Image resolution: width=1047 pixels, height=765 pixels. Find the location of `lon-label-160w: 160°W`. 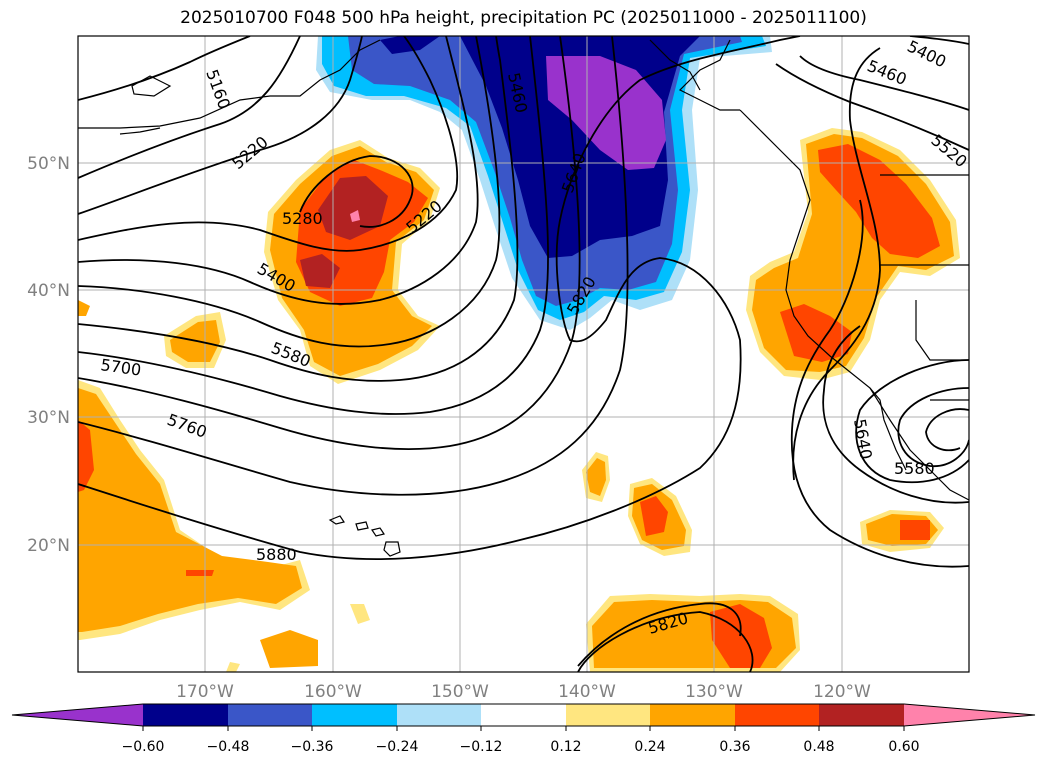

lon-label-160w: 160°W is located at coordinates (333, 692).